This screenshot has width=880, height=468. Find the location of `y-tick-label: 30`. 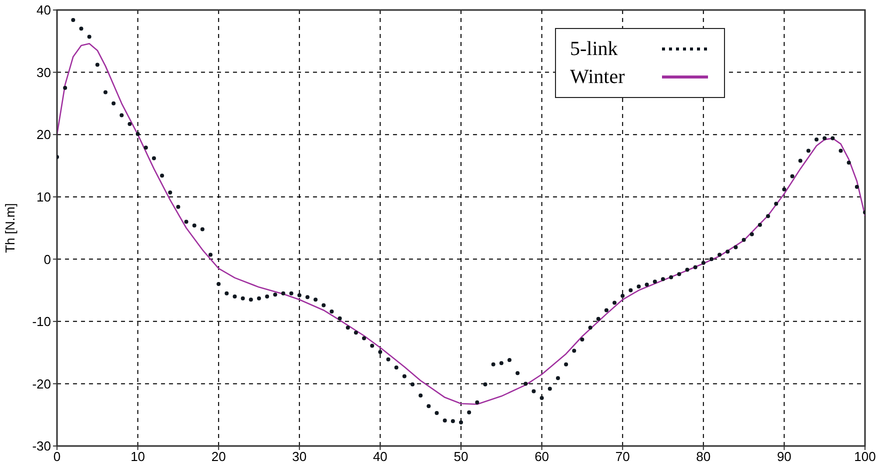

y-tick-label: 30 is located at coordinates (43, 72).